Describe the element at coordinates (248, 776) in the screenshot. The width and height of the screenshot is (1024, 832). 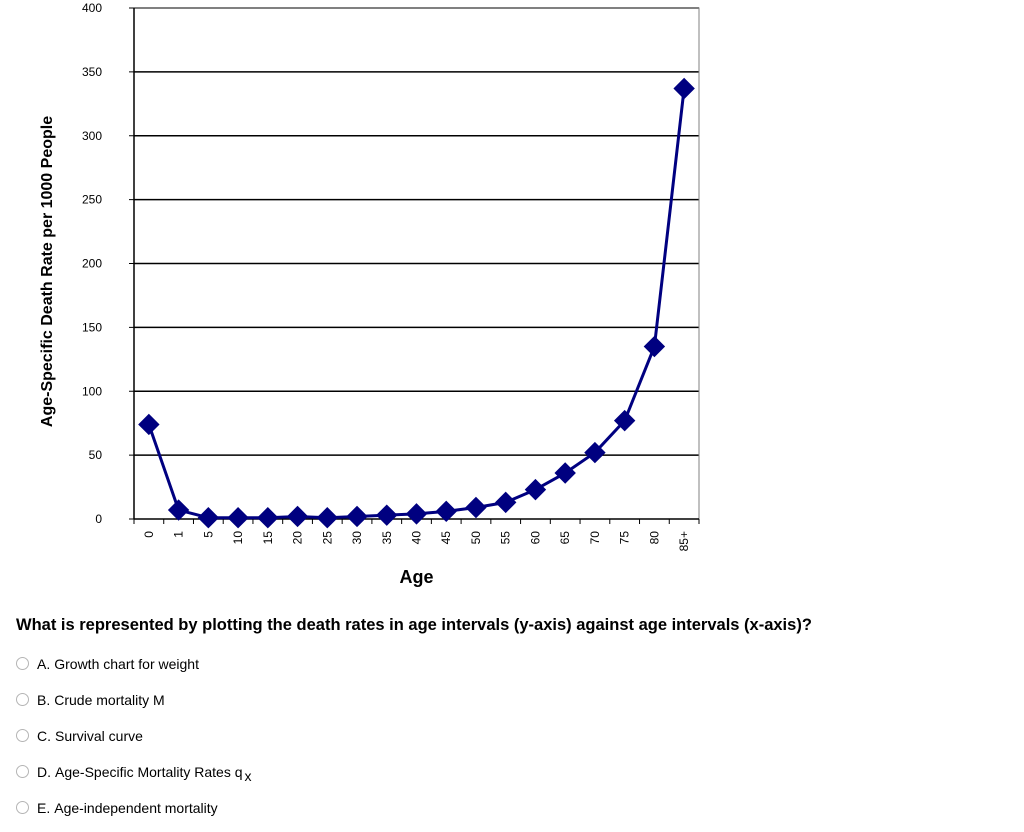
I see `option-subscript: x` at that location.